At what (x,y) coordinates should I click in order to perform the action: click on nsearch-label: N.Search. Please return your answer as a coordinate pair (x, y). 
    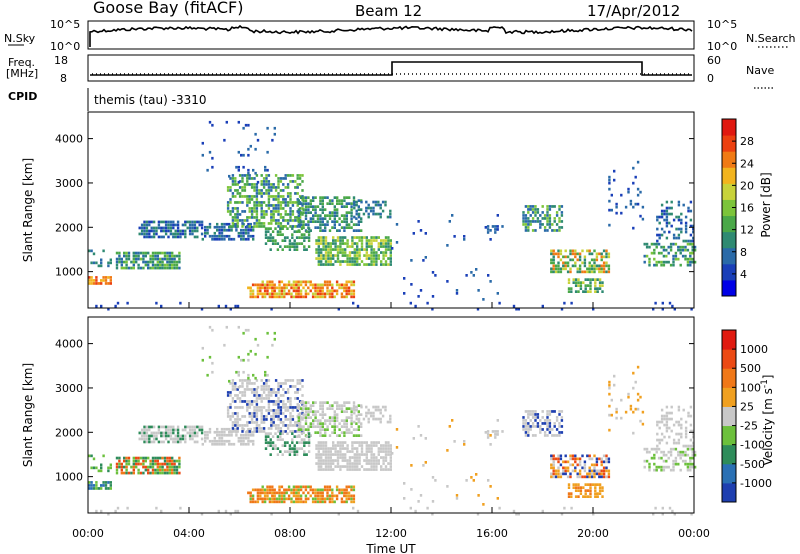
    Looking at the image, I should click on (771, 38).